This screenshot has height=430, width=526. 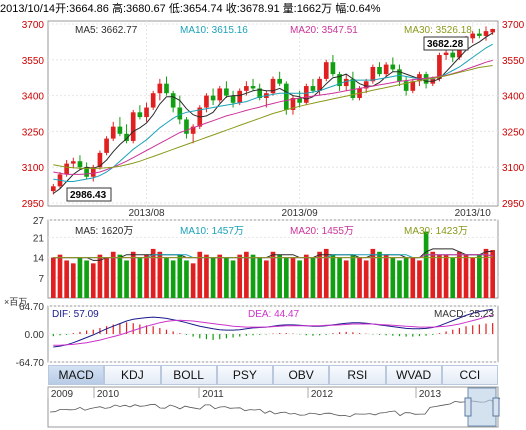 What do you see at coordinates (464, 314) in the screenshot?
I see `macd-label: MACD: 25.23` at bounding box center [464, 314].